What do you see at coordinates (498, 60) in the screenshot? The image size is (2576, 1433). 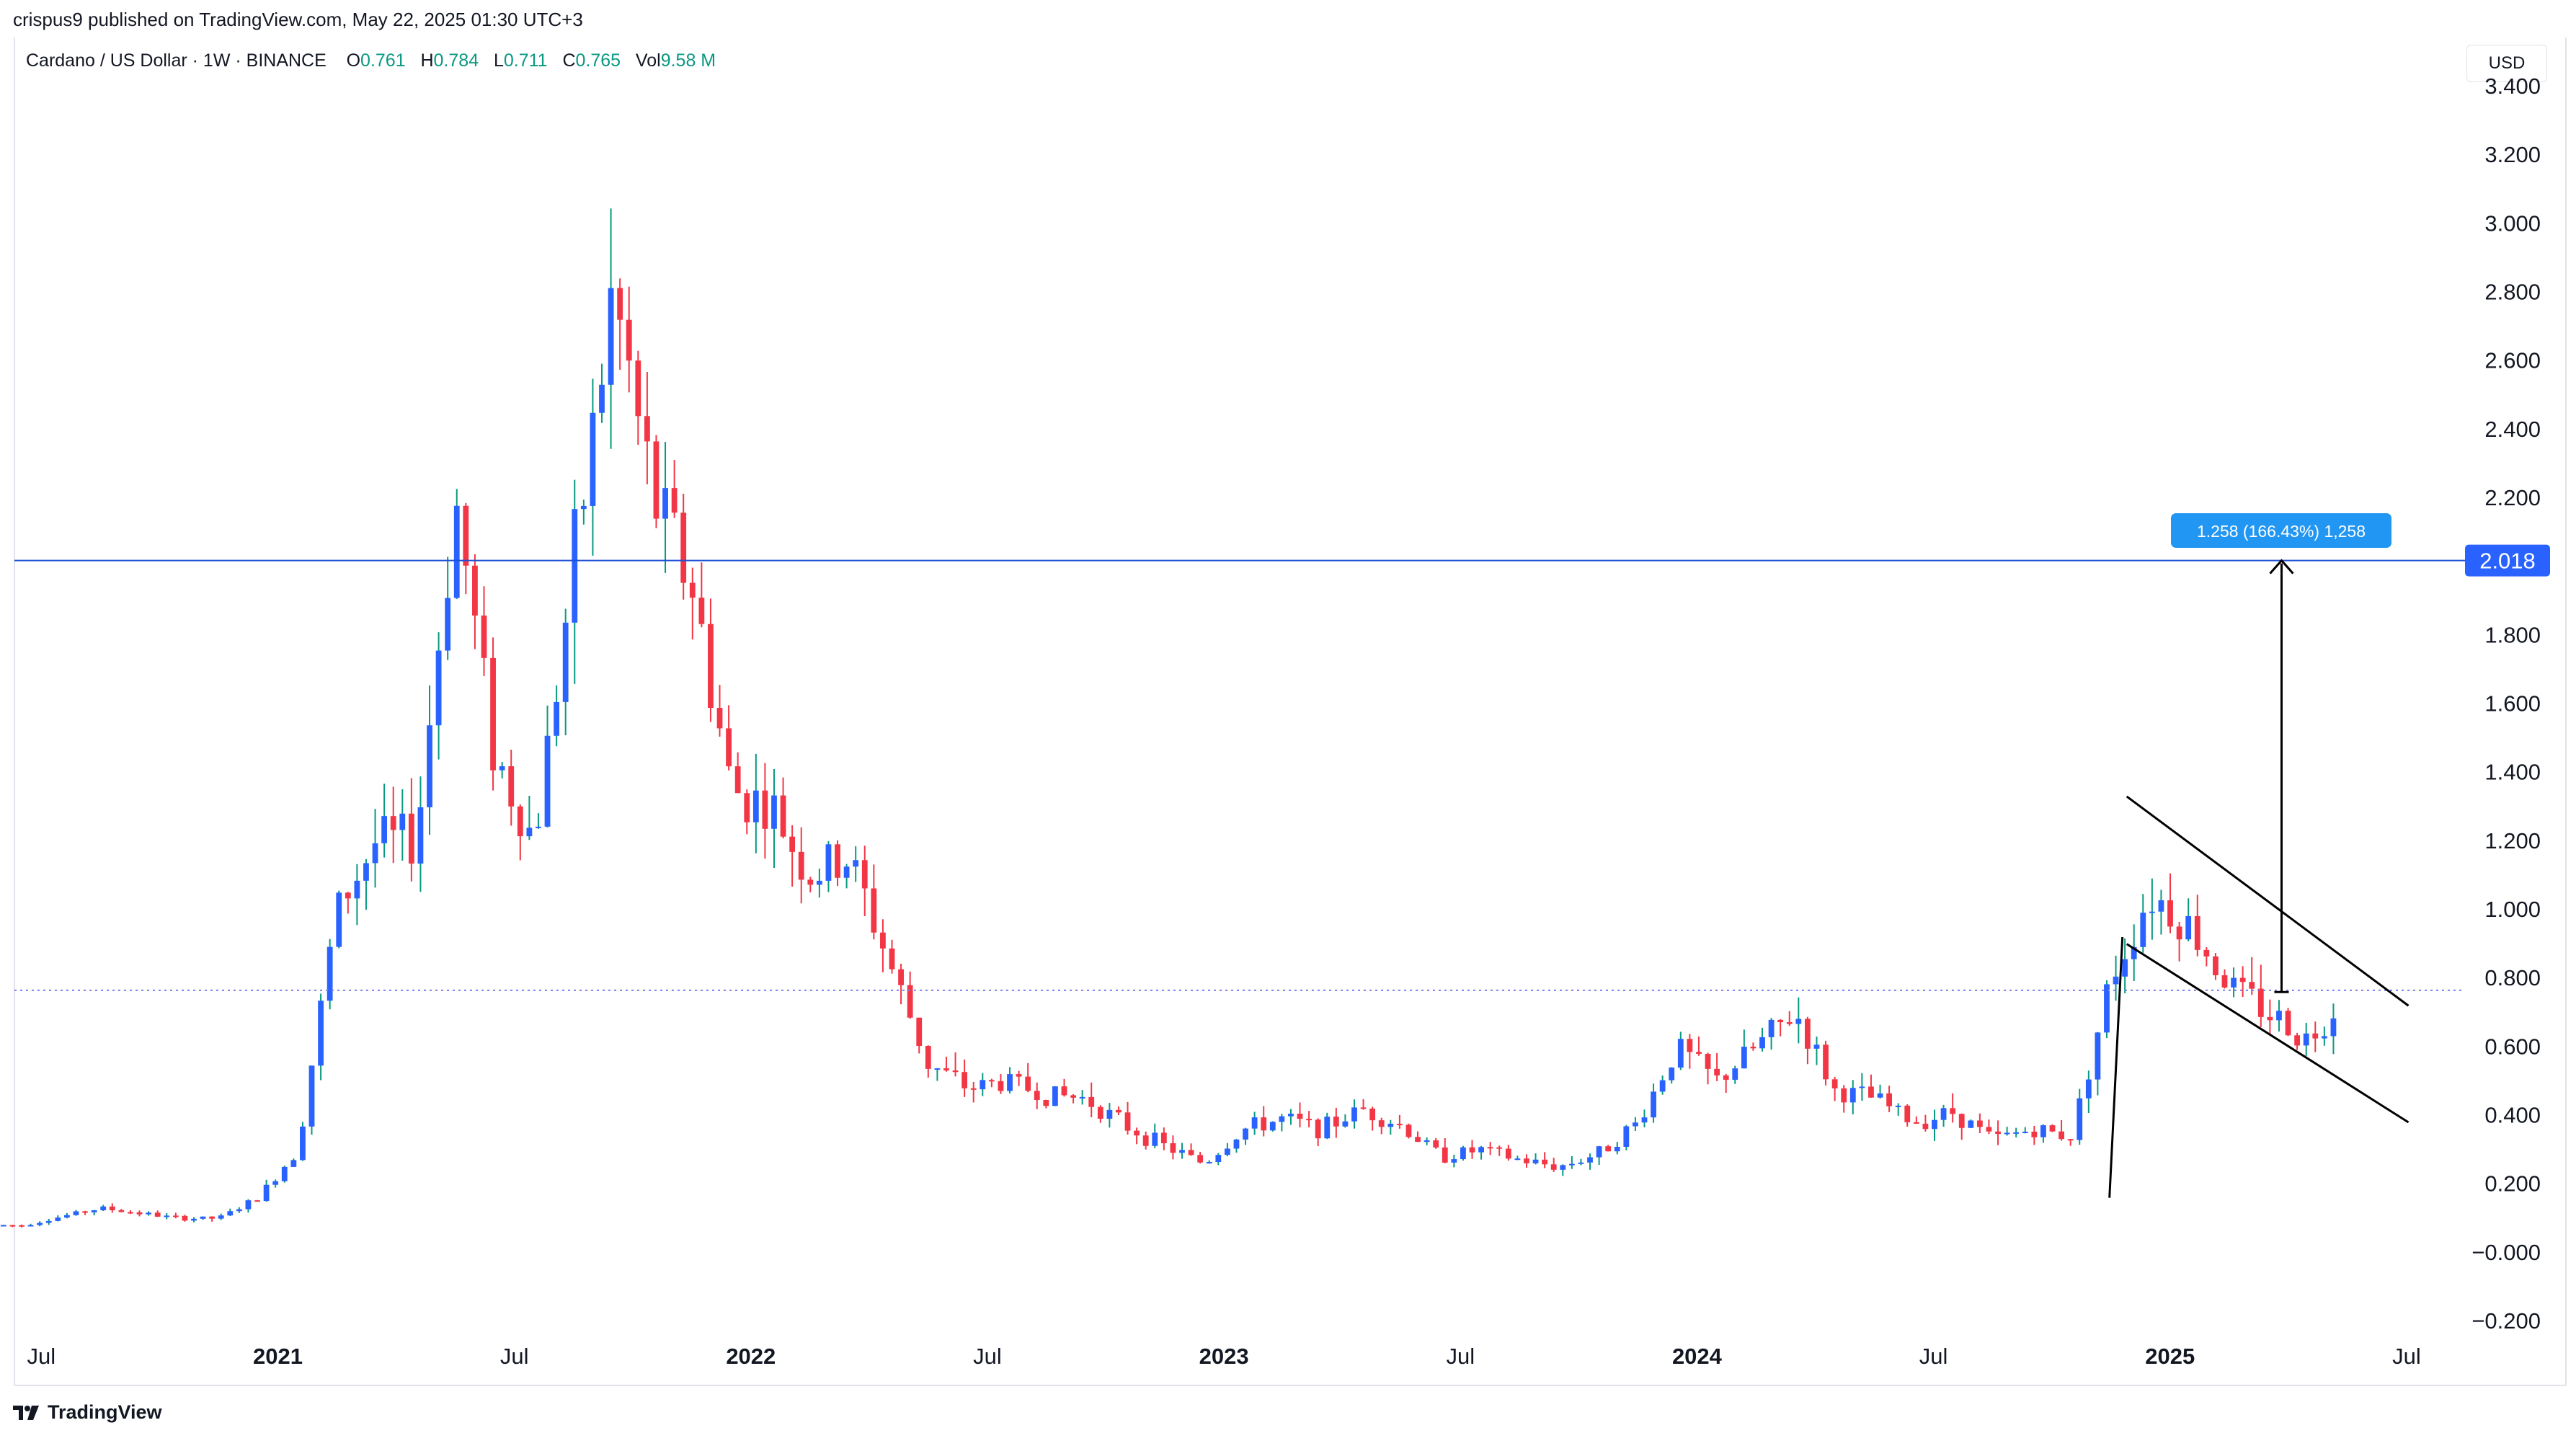 I see `low-label: L` at bounding box center [498, 60].